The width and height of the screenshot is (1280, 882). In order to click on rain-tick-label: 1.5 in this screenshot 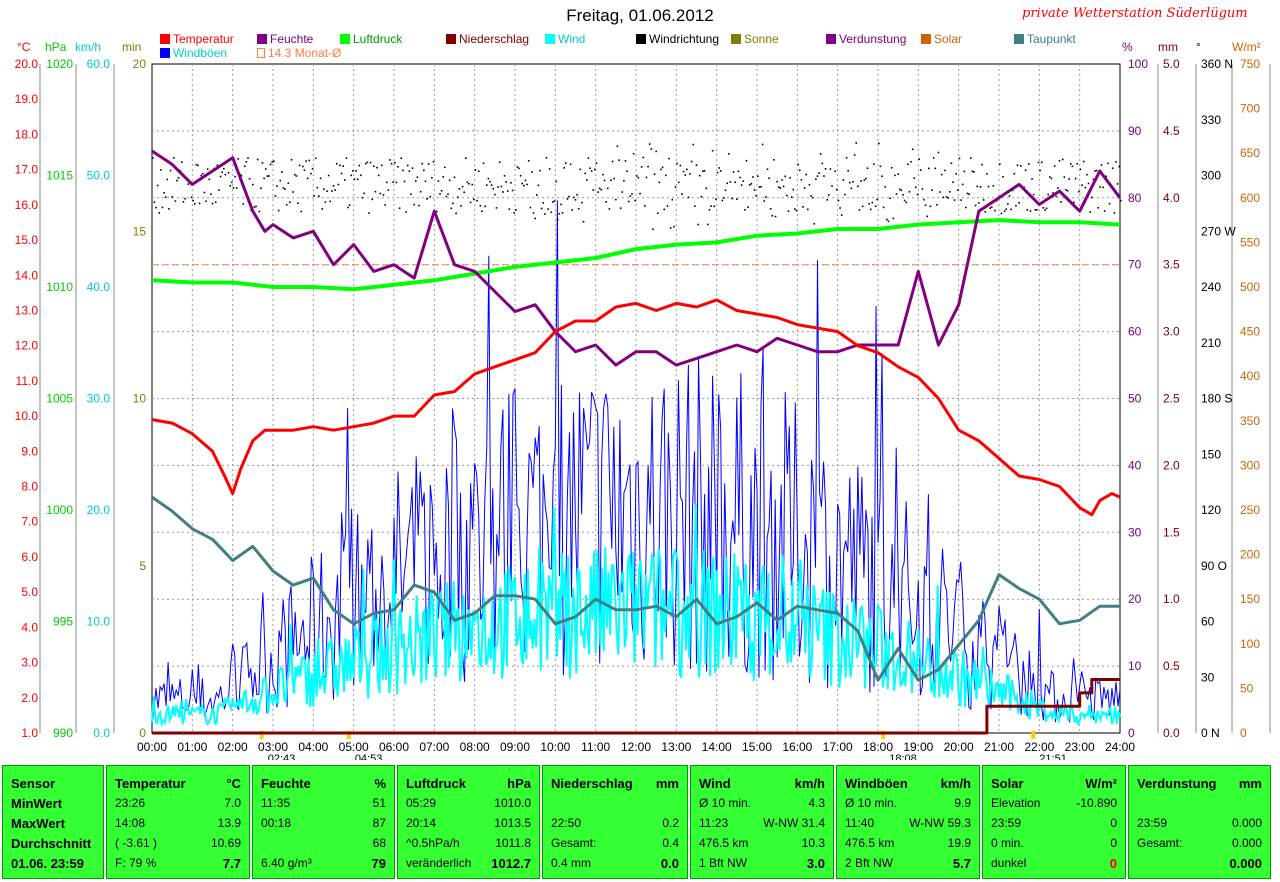, I will do `click(1171, 532)`.